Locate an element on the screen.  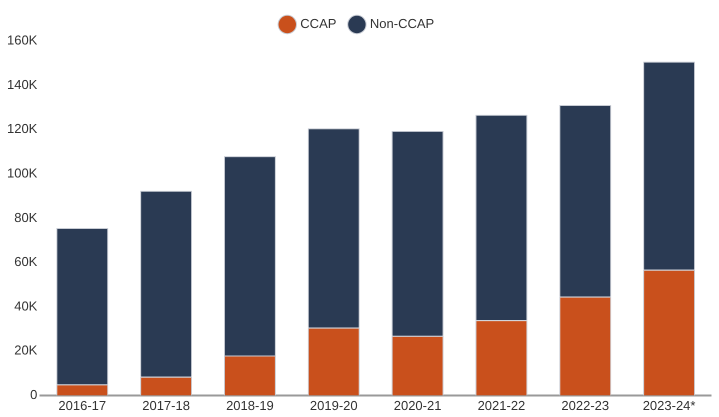
y-tick-label: 120K is located at coordinates (22, 128).